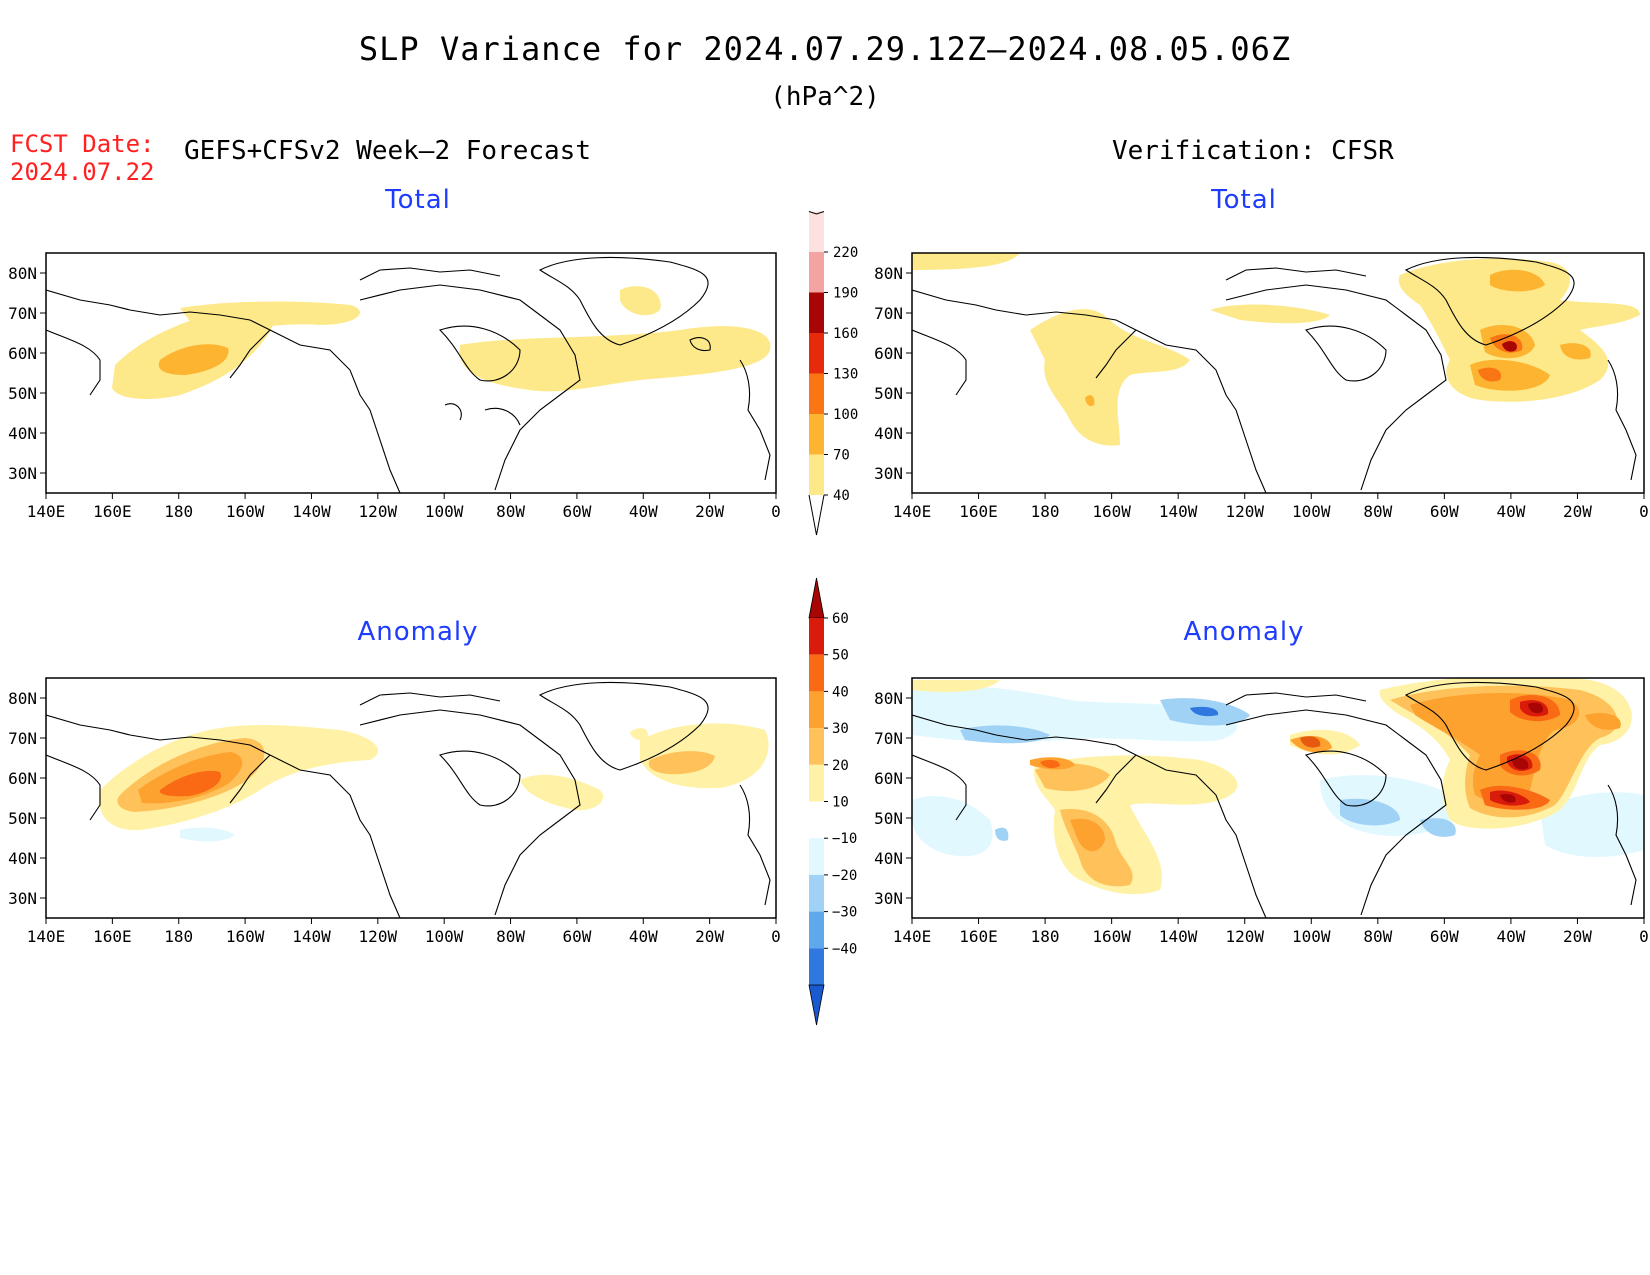 Image resolution: width=1650 pixels, height=1275 pixels. What do you see at coordinates (845, 253) in the screenshot?
I see `colorbar-total-label: 220` at bounding box center [845, 253].